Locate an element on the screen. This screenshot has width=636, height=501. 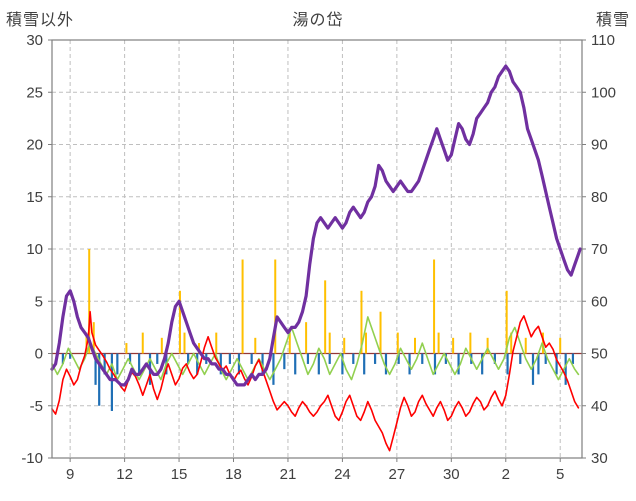
left-axis-title: 積雪以外 is located at coordinates (40, 20).